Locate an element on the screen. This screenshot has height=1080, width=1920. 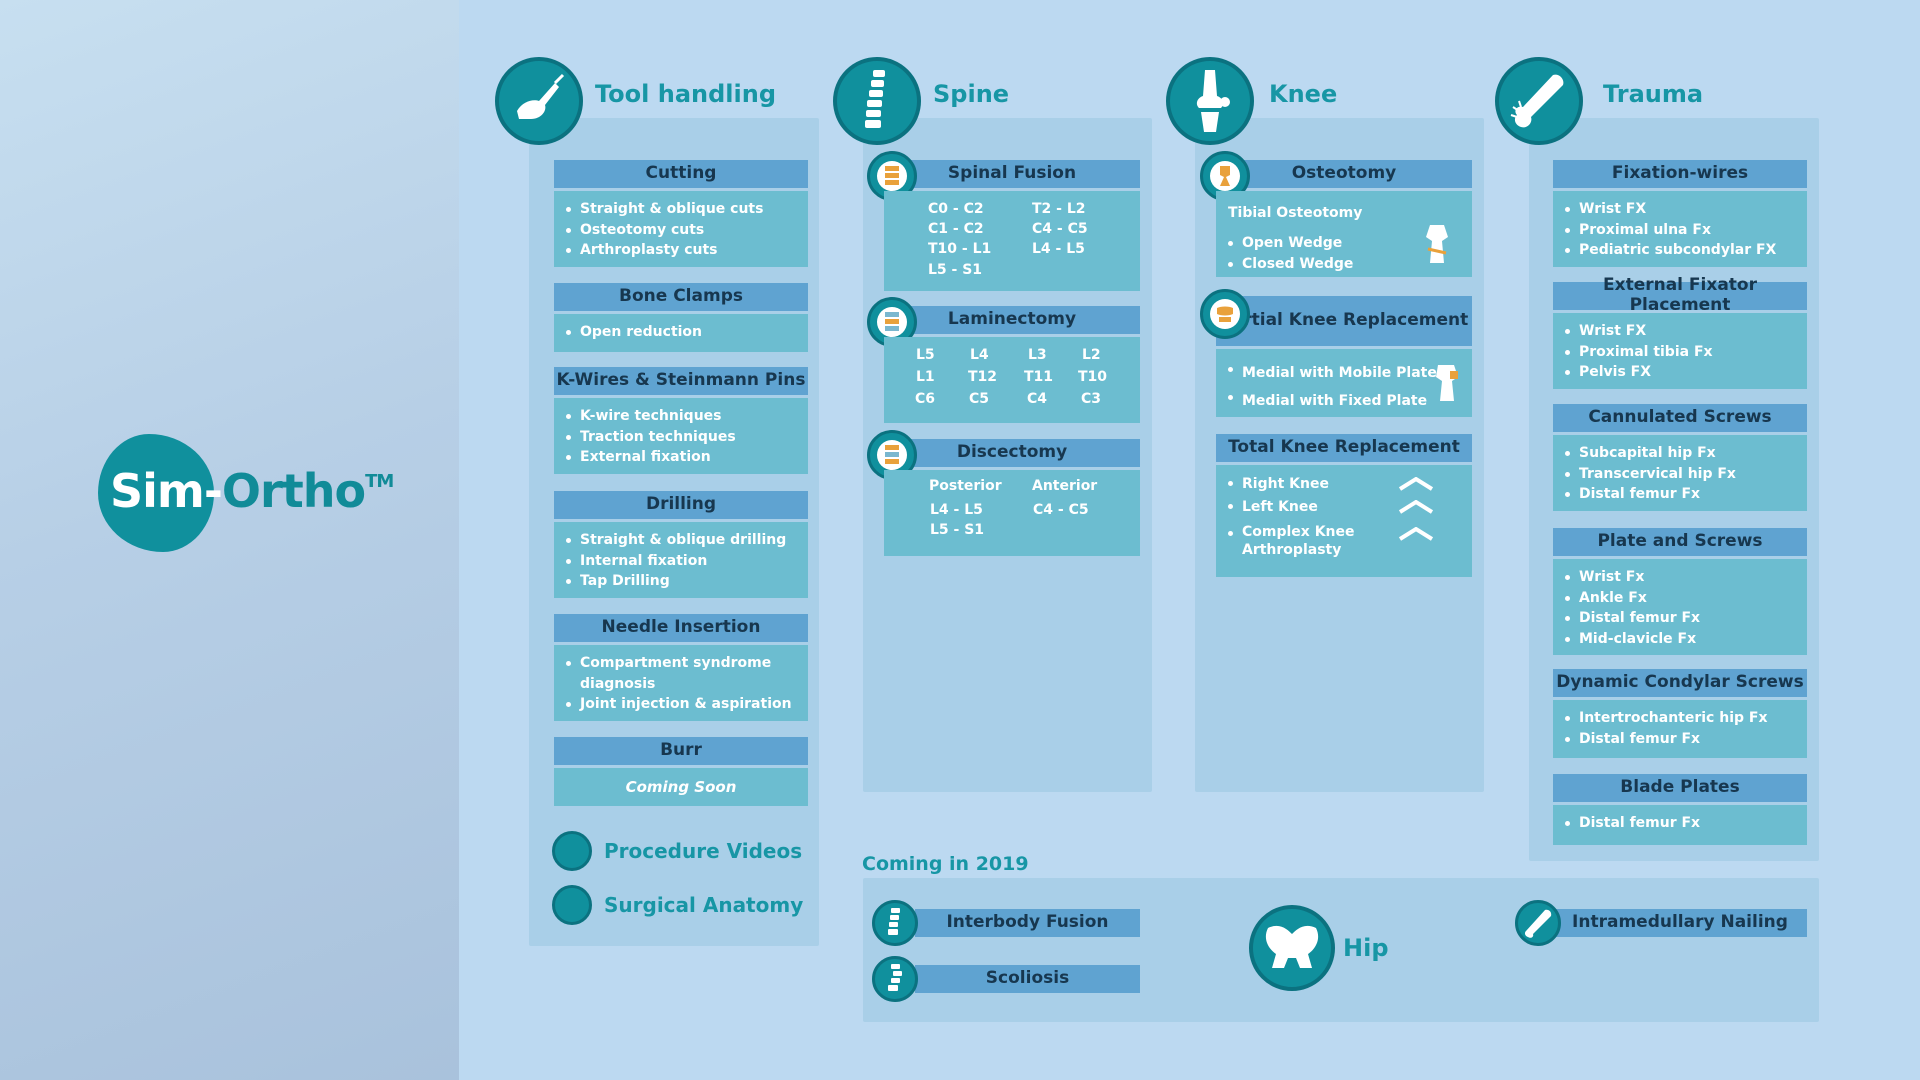
surgical-anatomy-link: Surgical Anatomy is located at coordinates (704, 905).